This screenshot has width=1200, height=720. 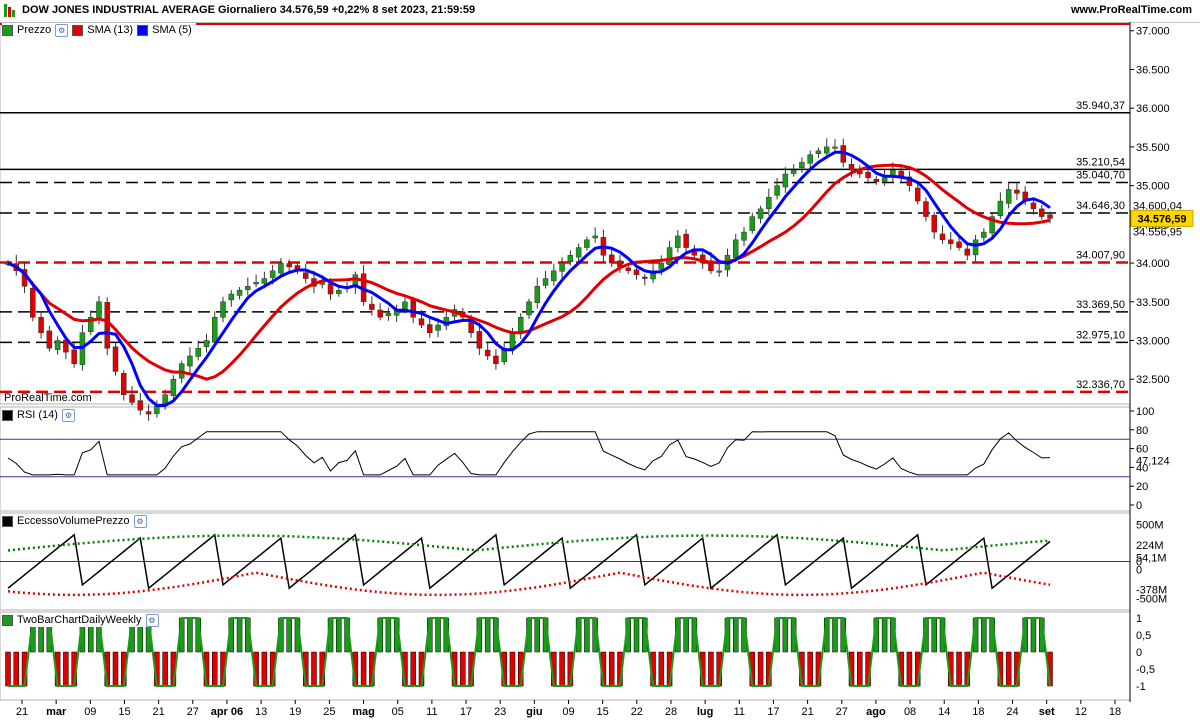 I want to click on x-tick-label: 14, so click(x=944, y=712).